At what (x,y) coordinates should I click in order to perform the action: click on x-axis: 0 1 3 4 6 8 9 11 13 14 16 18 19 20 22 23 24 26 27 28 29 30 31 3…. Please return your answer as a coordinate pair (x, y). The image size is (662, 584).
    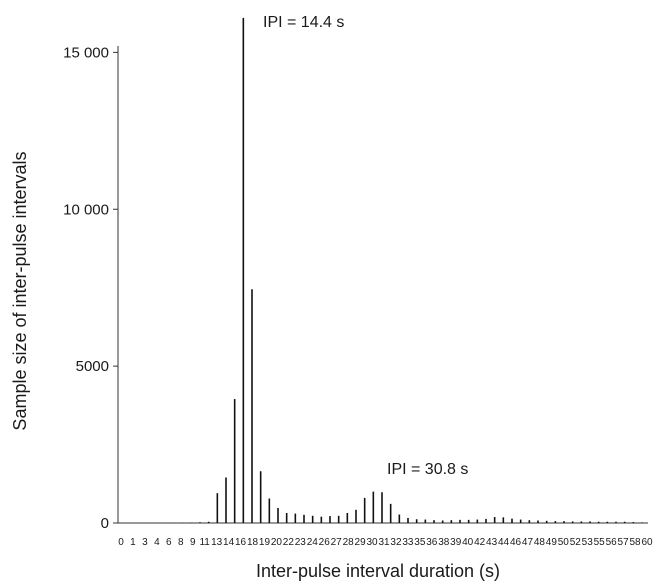
    Looking at the image, I should click on (385, 535).